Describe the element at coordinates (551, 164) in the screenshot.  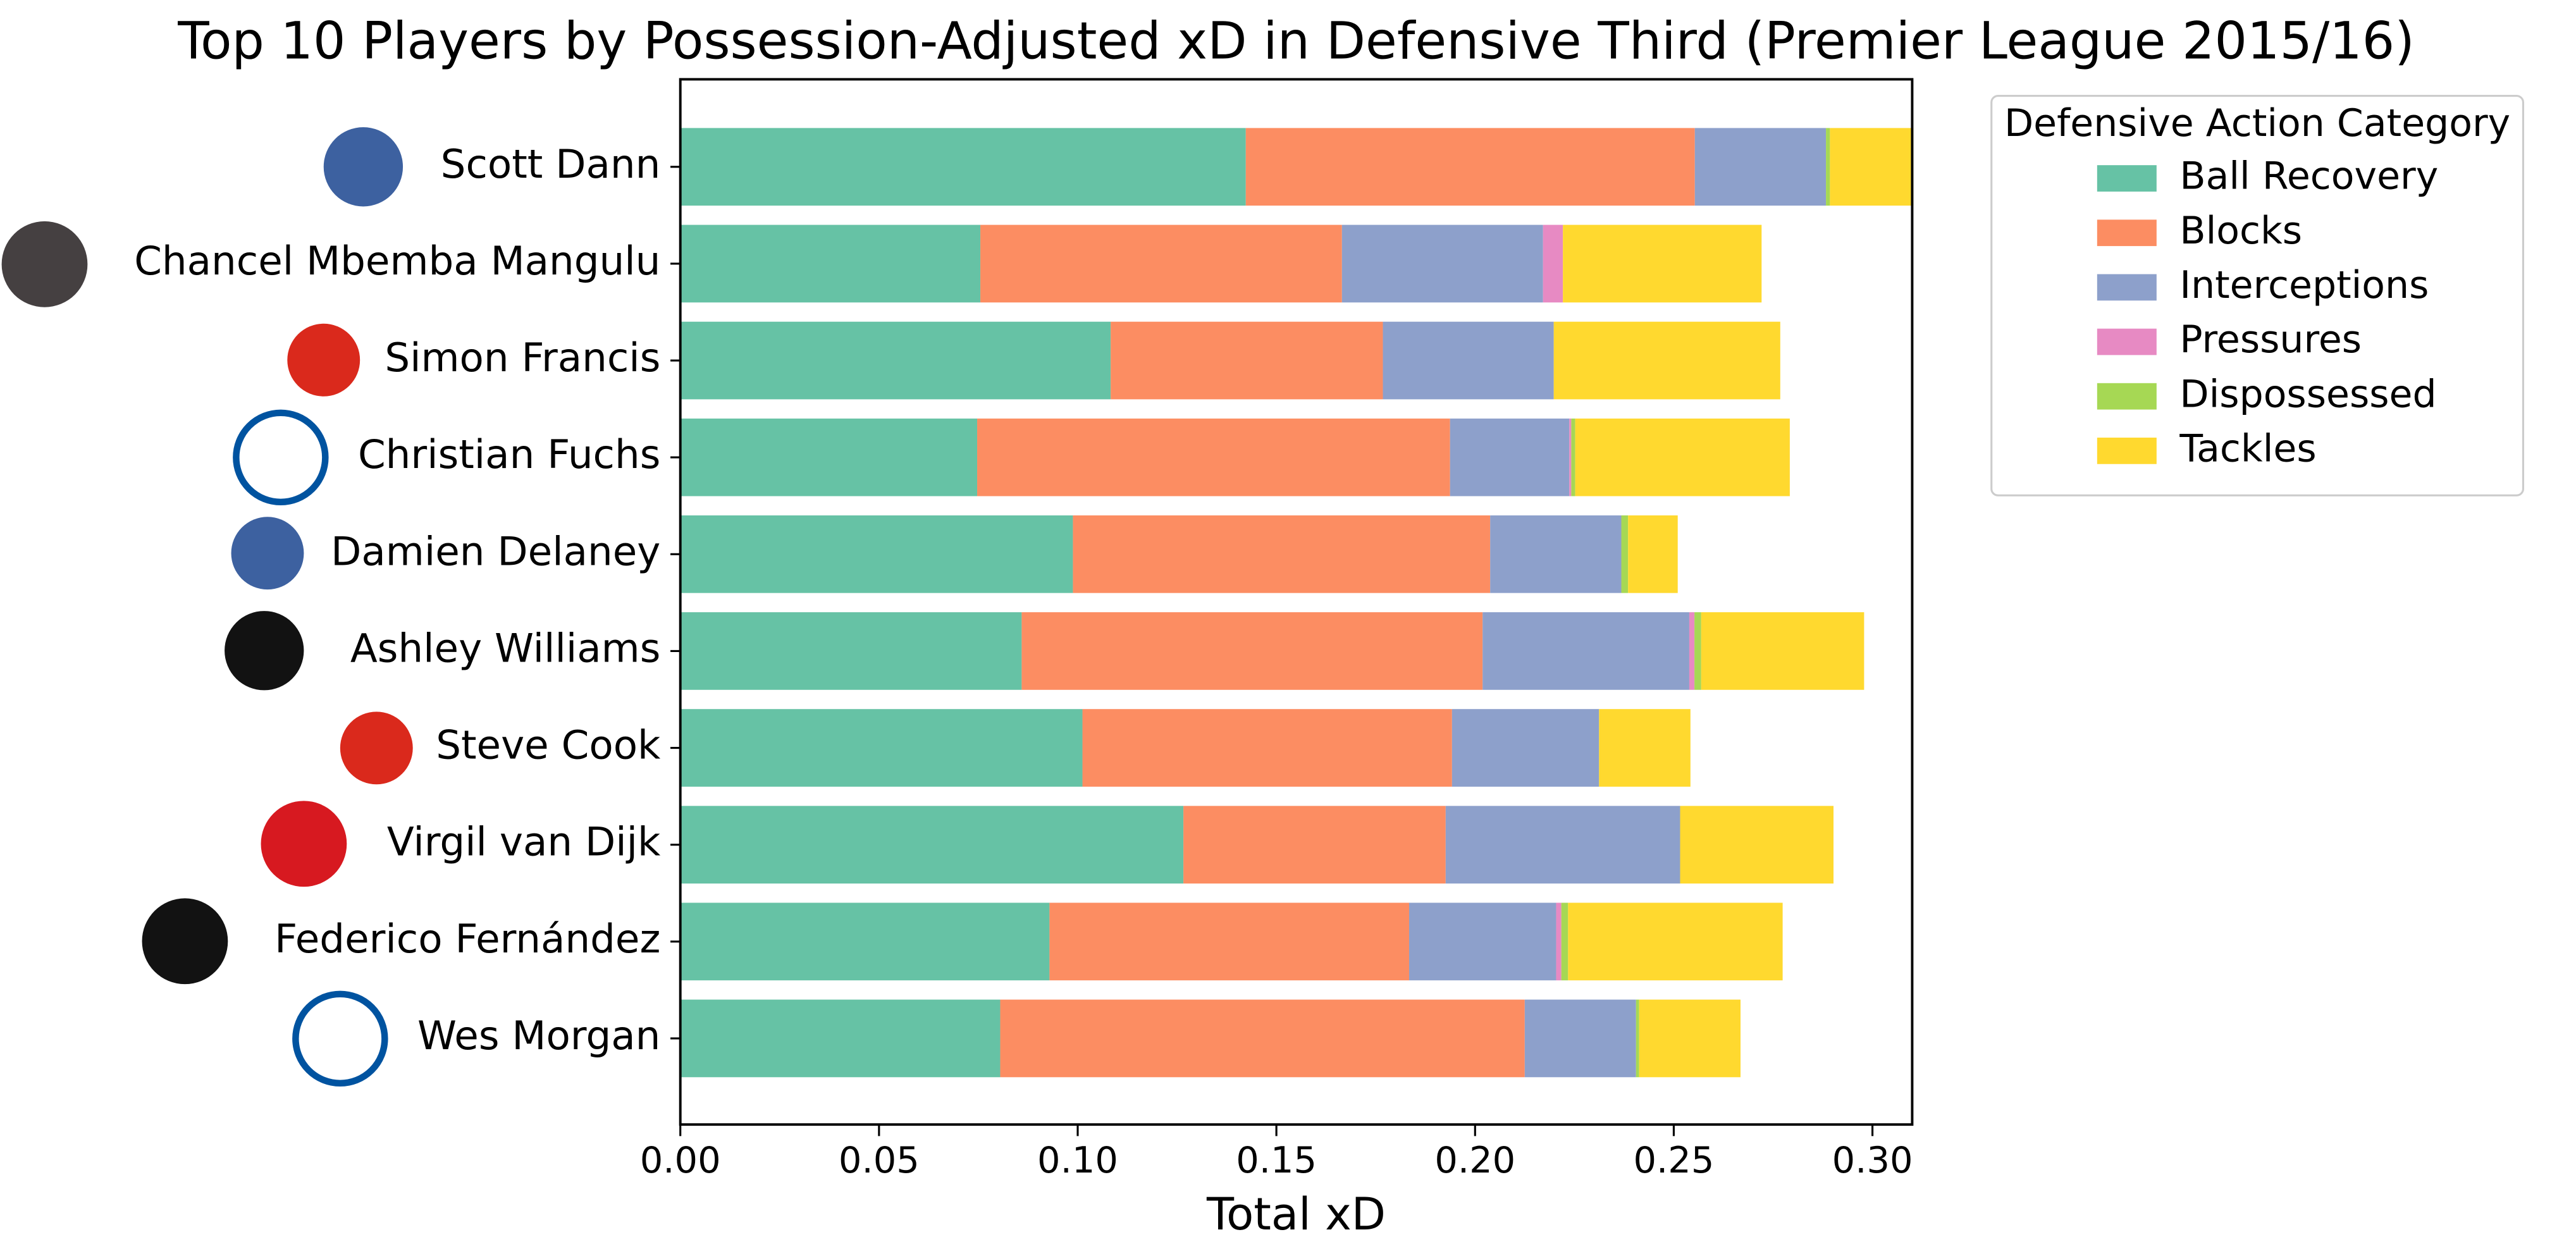
I see `y-tick-label: Scott Dann` at that location.